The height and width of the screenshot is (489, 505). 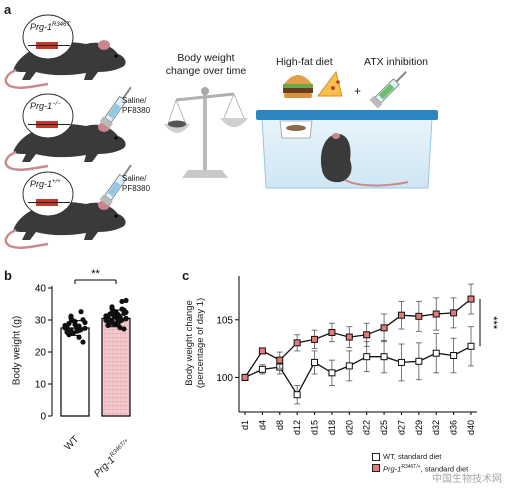 What do you see at coordinates (332, 427) in the screenshot?
I see `x-tick-label: d18` at bounding box center [332, 427].